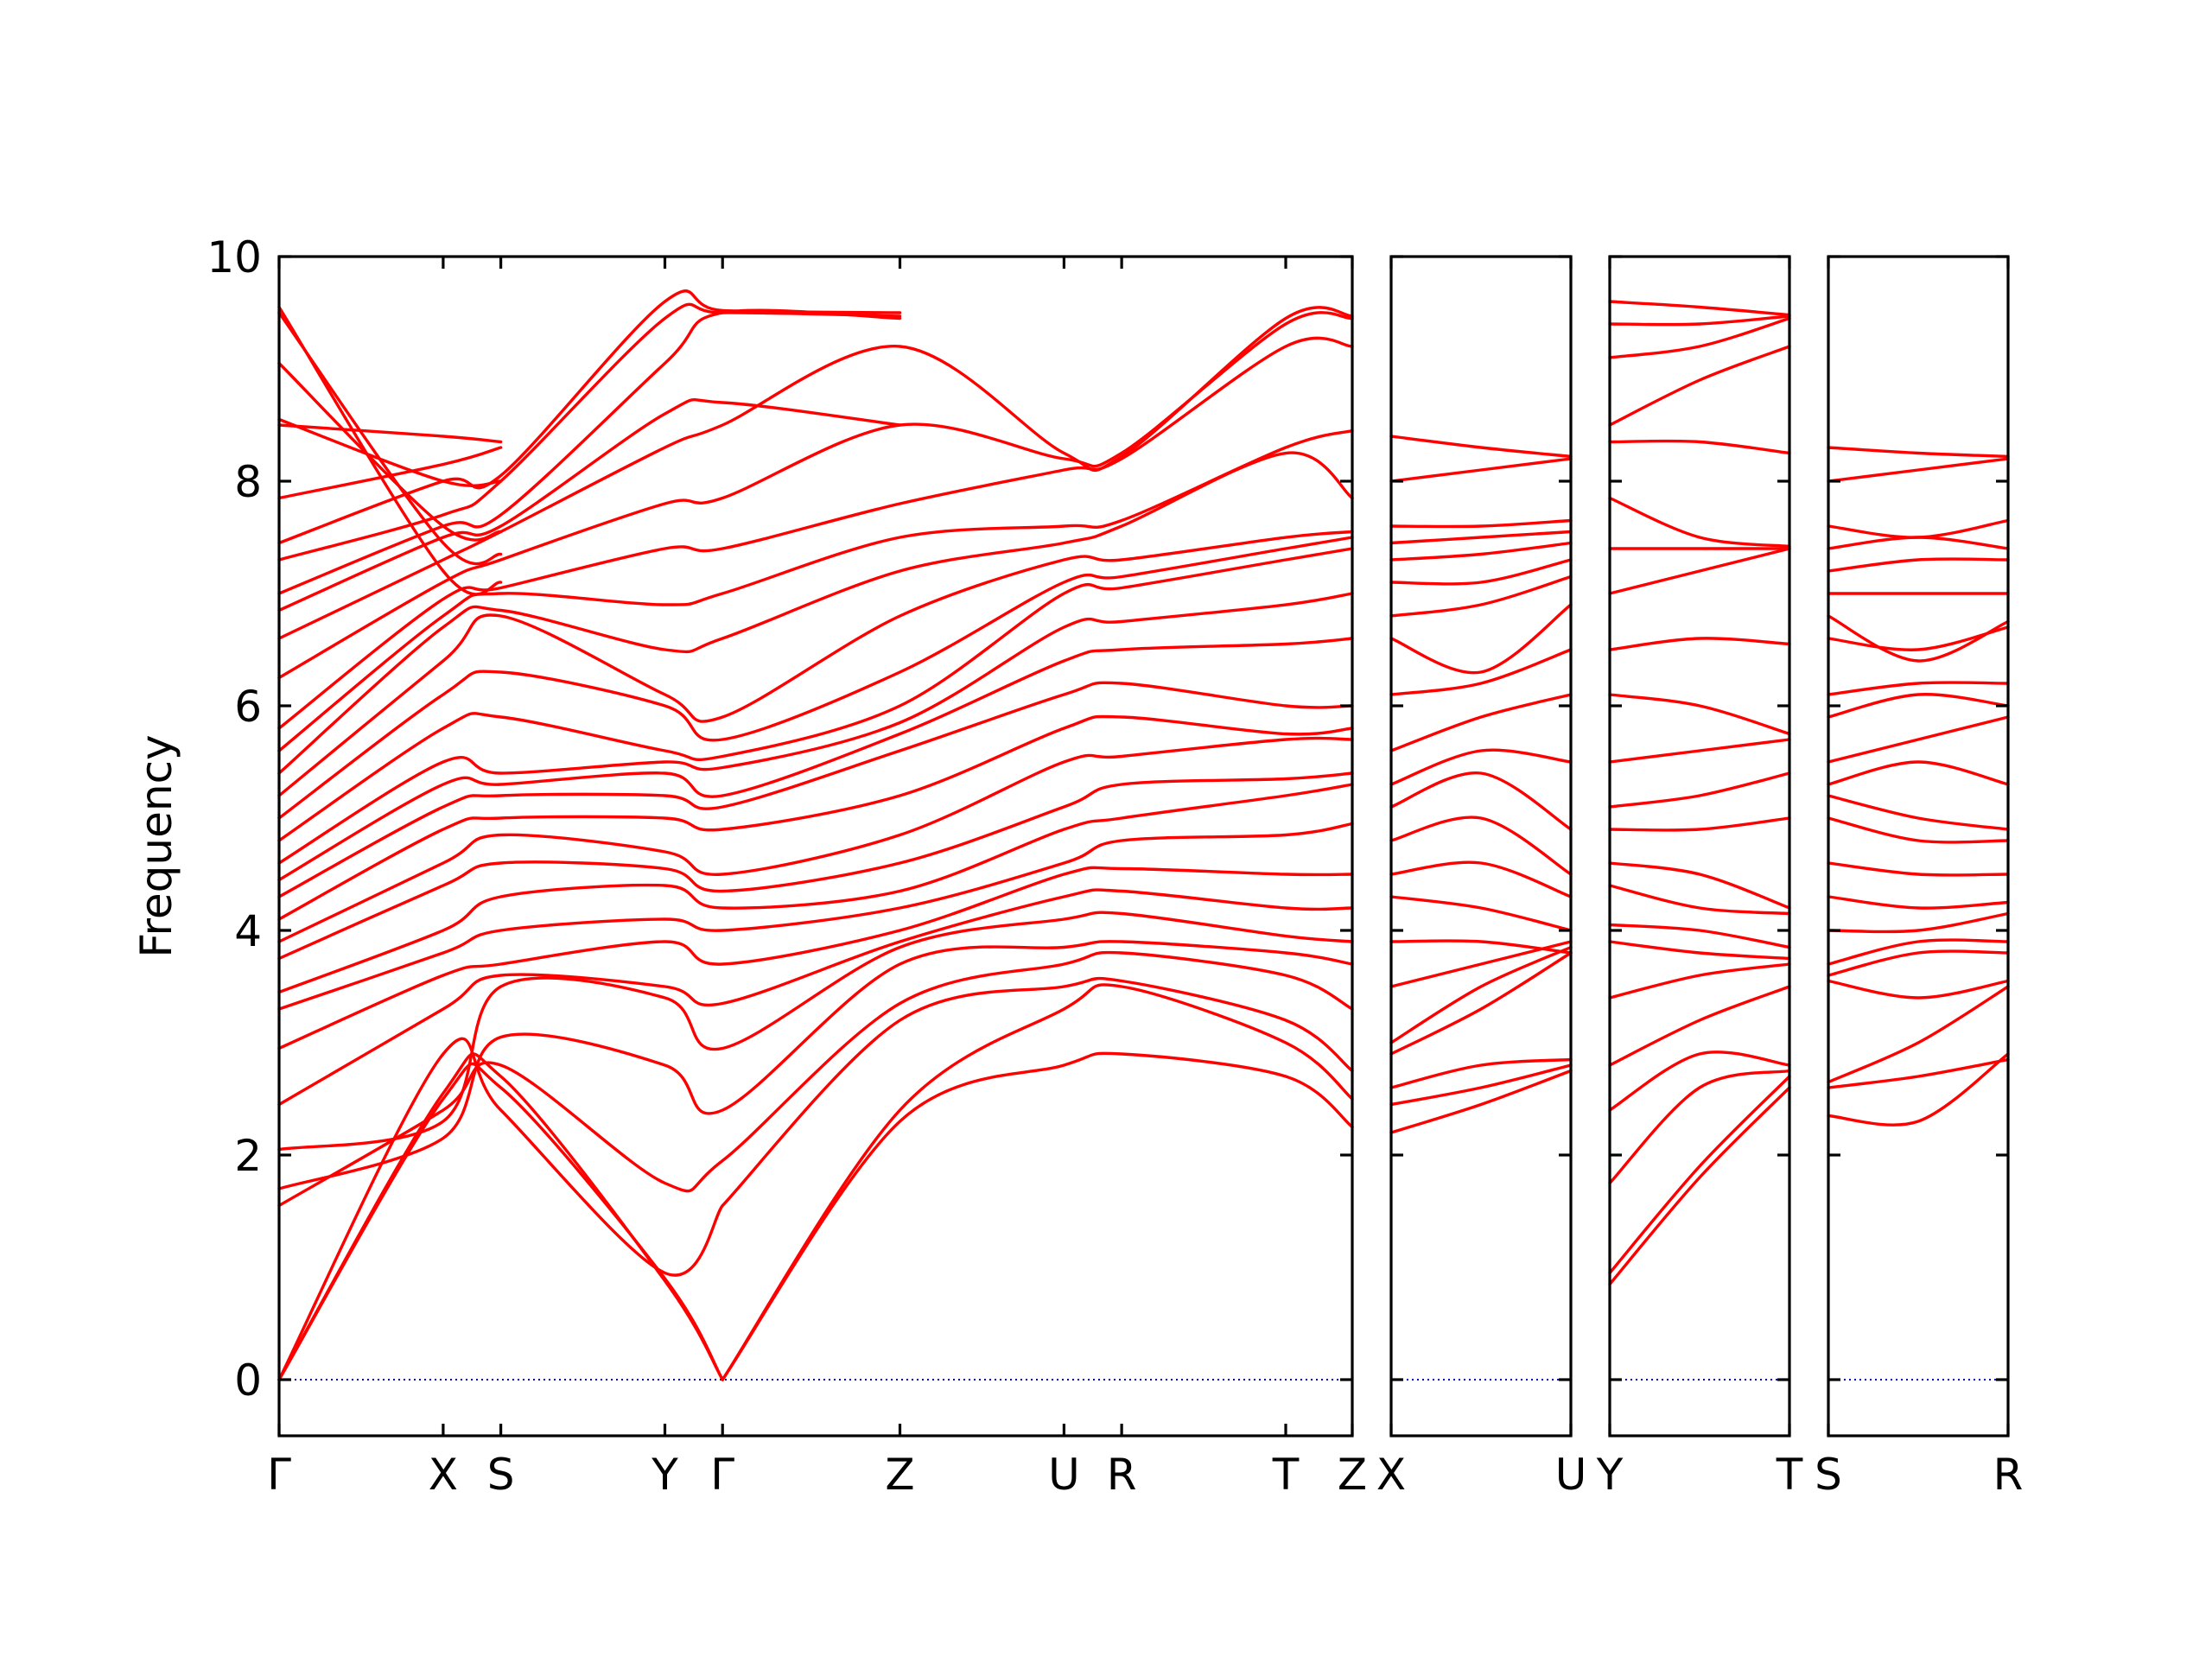  I want to click on y-tick-label-2: 2, so click(248, 1156).